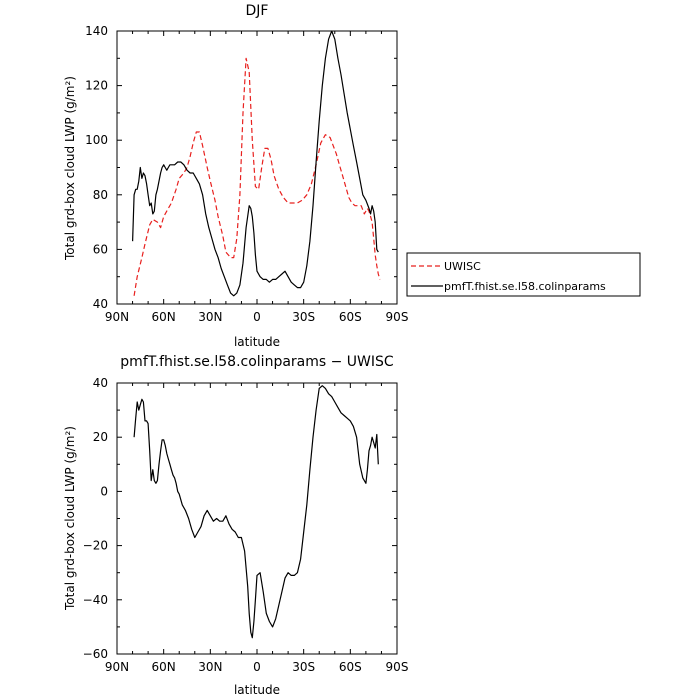  I want to click on bottom-x-tick-label: 90S, so click(397, 667).